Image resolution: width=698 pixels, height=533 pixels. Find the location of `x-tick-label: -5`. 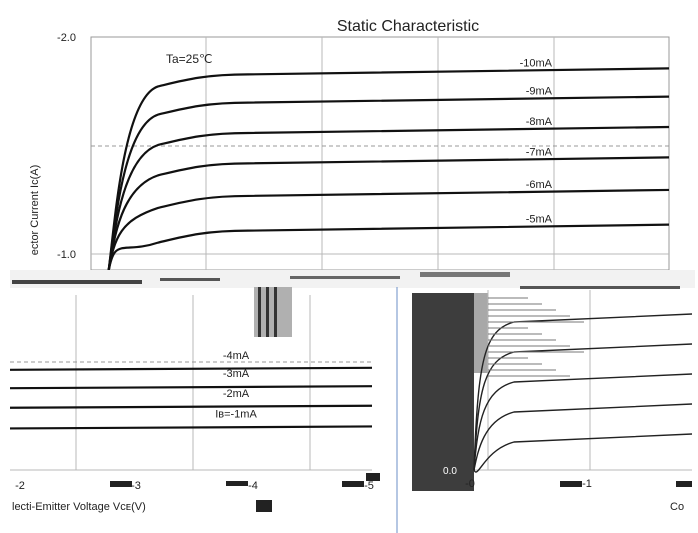

x-tick-label: -5 is located at coordinates (369, 486).